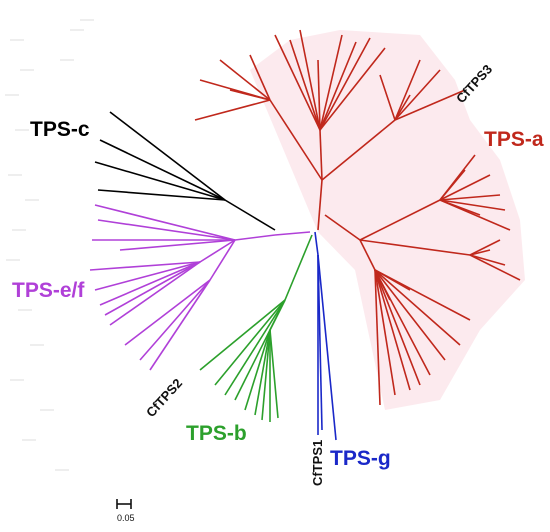  What do you see at coordinates (164, 398) in the screenshot?
I see `gene-label-cftps2: CfTPS2` at bounding box center [164, 398].